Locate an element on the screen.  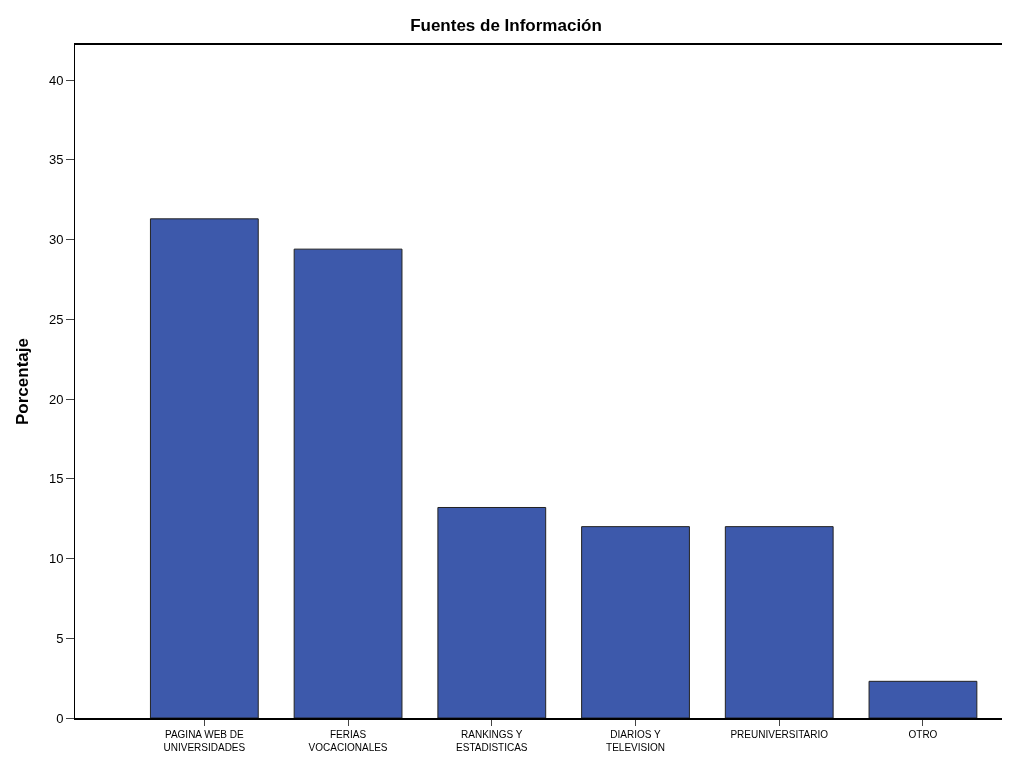
y-axis-title: Porcentaje is located at coordinates (23, 381).